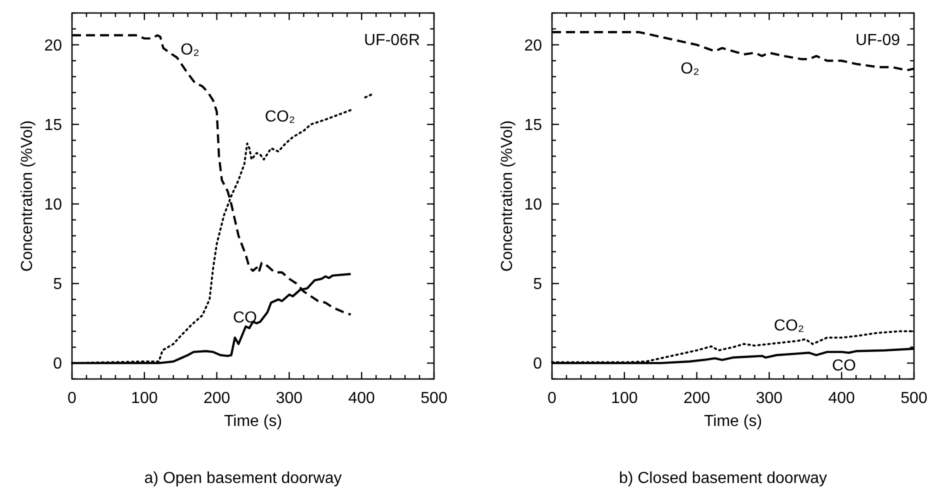  What do you see at coordinates (878, 40) in the screenshot?
I see `annotation: UF-09` at bounding box center [878, 40].